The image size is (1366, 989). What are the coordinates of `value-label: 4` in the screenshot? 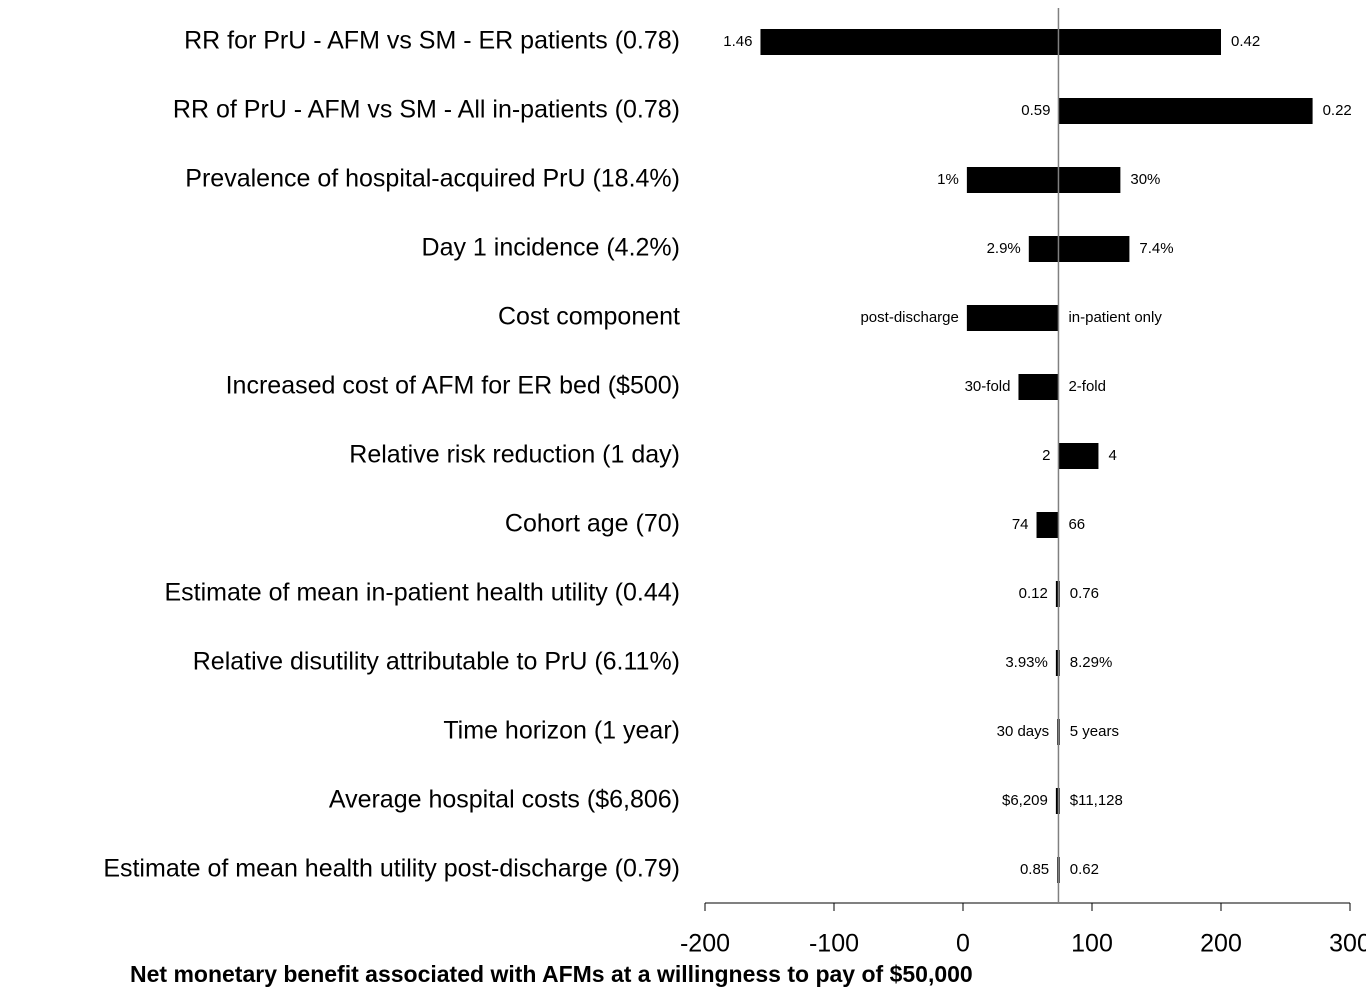 It's located at (1112, 455).